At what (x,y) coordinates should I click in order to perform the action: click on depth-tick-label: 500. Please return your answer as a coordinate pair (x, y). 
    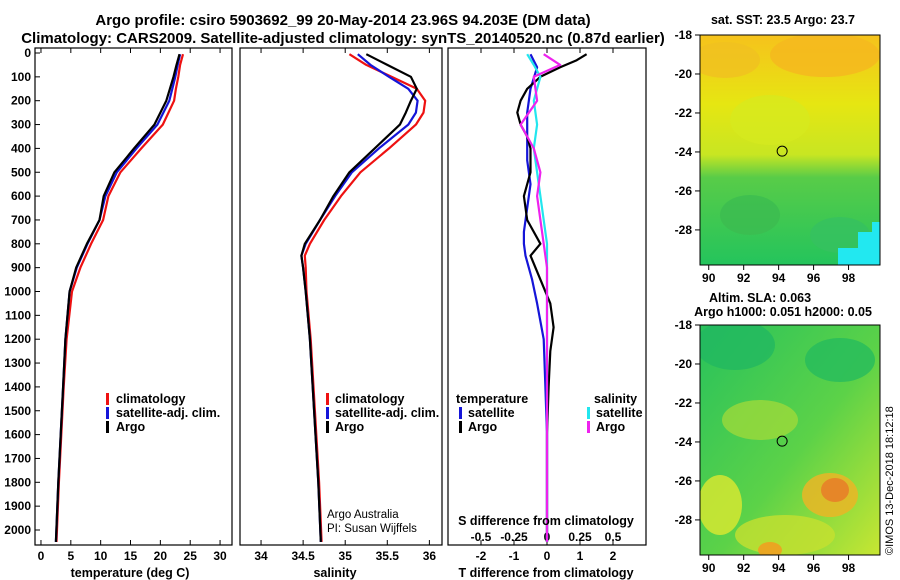
    Looking at the image, I should click on (21, 172).